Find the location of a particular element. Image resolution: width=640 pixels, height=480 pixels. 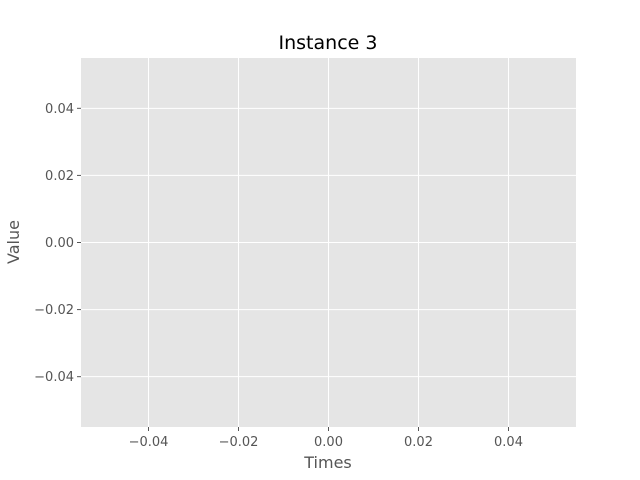

x-tick-label: 0.00 is located at coordinates (328, 442).